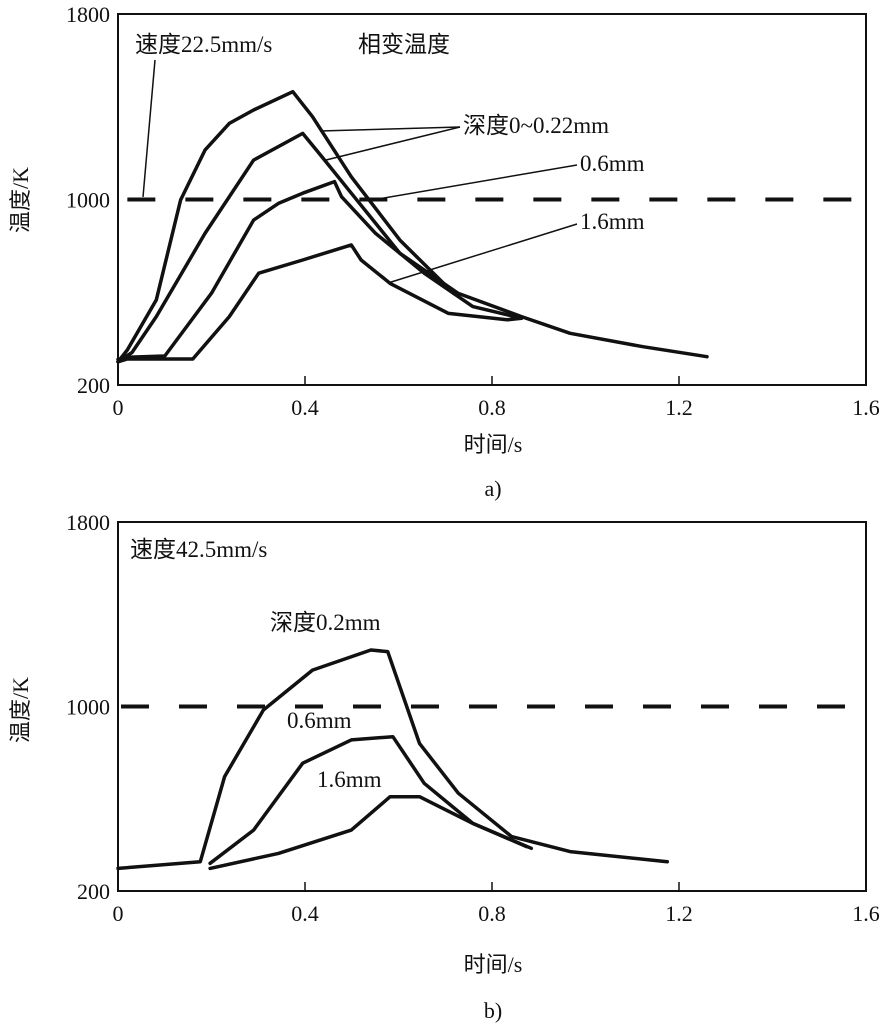 The height and width of the screenshot is (1030, 880). I want to click on series-label-b-0: 深度0.2mm, so click(325, 622).